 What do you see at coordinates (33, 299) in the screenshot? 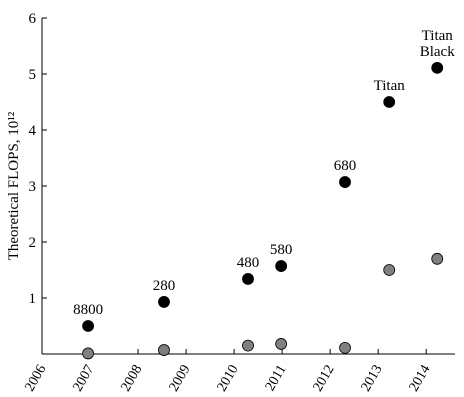
I see `y-tick-label: 1` at bounding box center [33, 299].